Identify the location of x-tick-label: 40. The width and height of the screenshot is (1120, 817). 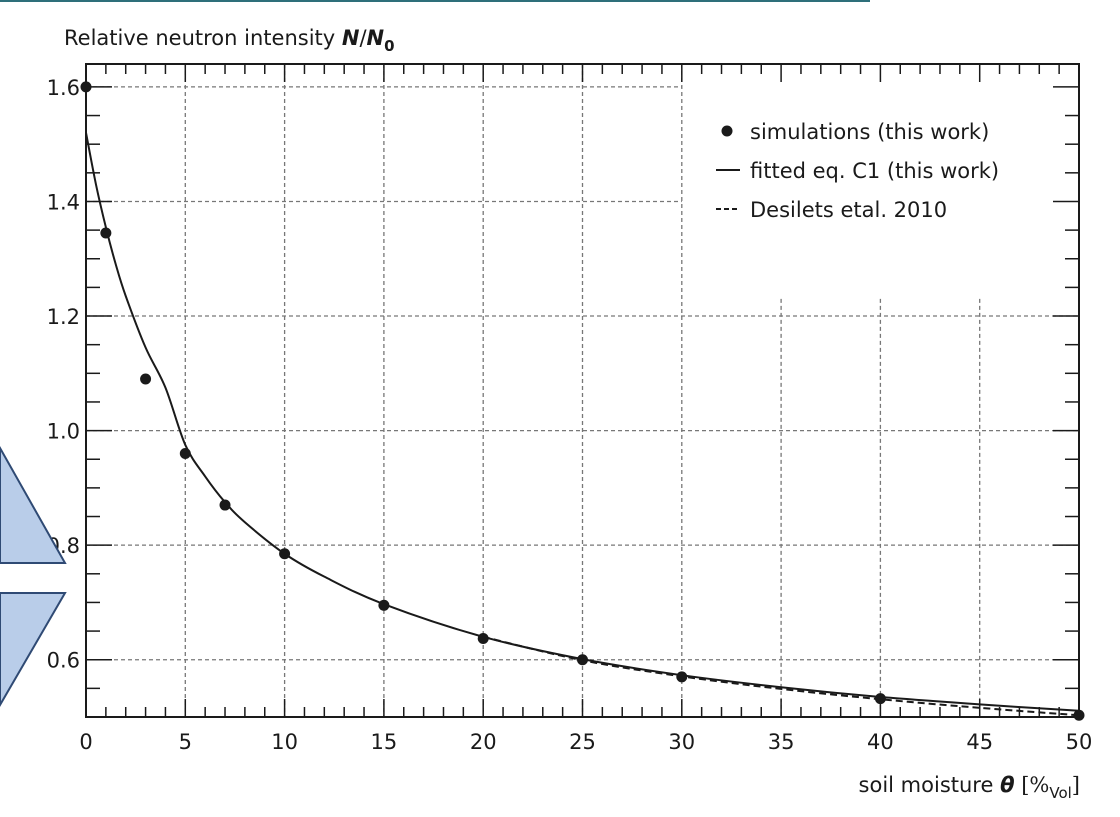
(880, 742).